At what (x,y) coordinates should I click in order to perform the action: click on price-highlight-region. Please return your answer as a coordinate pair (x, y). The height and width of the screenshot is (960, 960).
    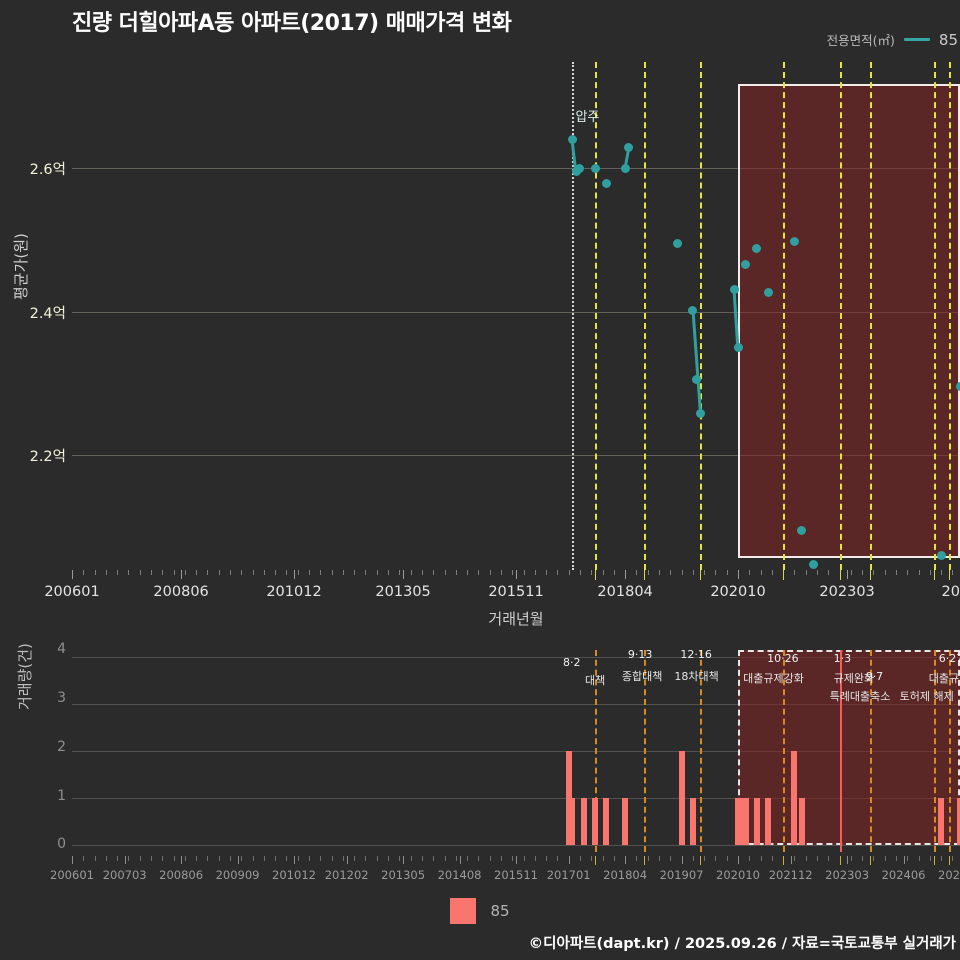
    Looking at the image, I should click on (849, 321).